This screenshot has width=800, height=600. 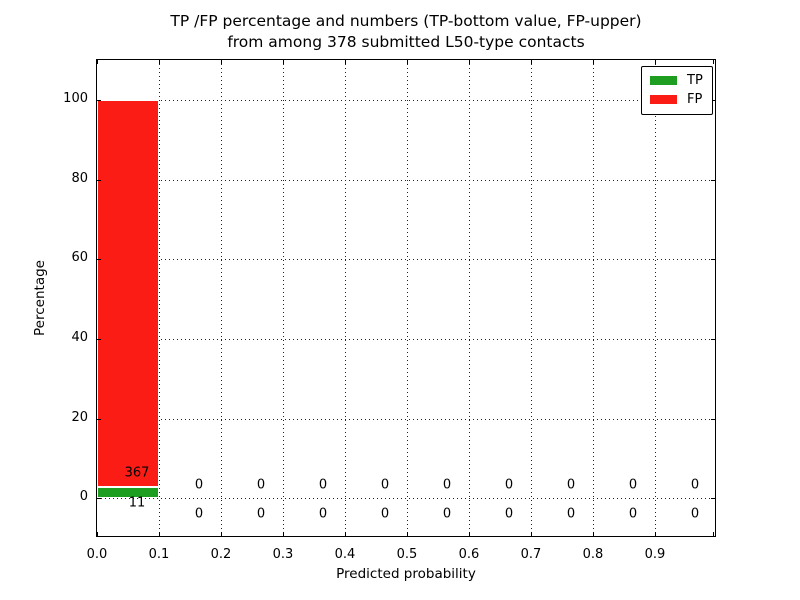 What do you see at coordinates (283, 554) in the screenshot?
I see `x-tick-label: 0.3` at bounding box center [283, 554].